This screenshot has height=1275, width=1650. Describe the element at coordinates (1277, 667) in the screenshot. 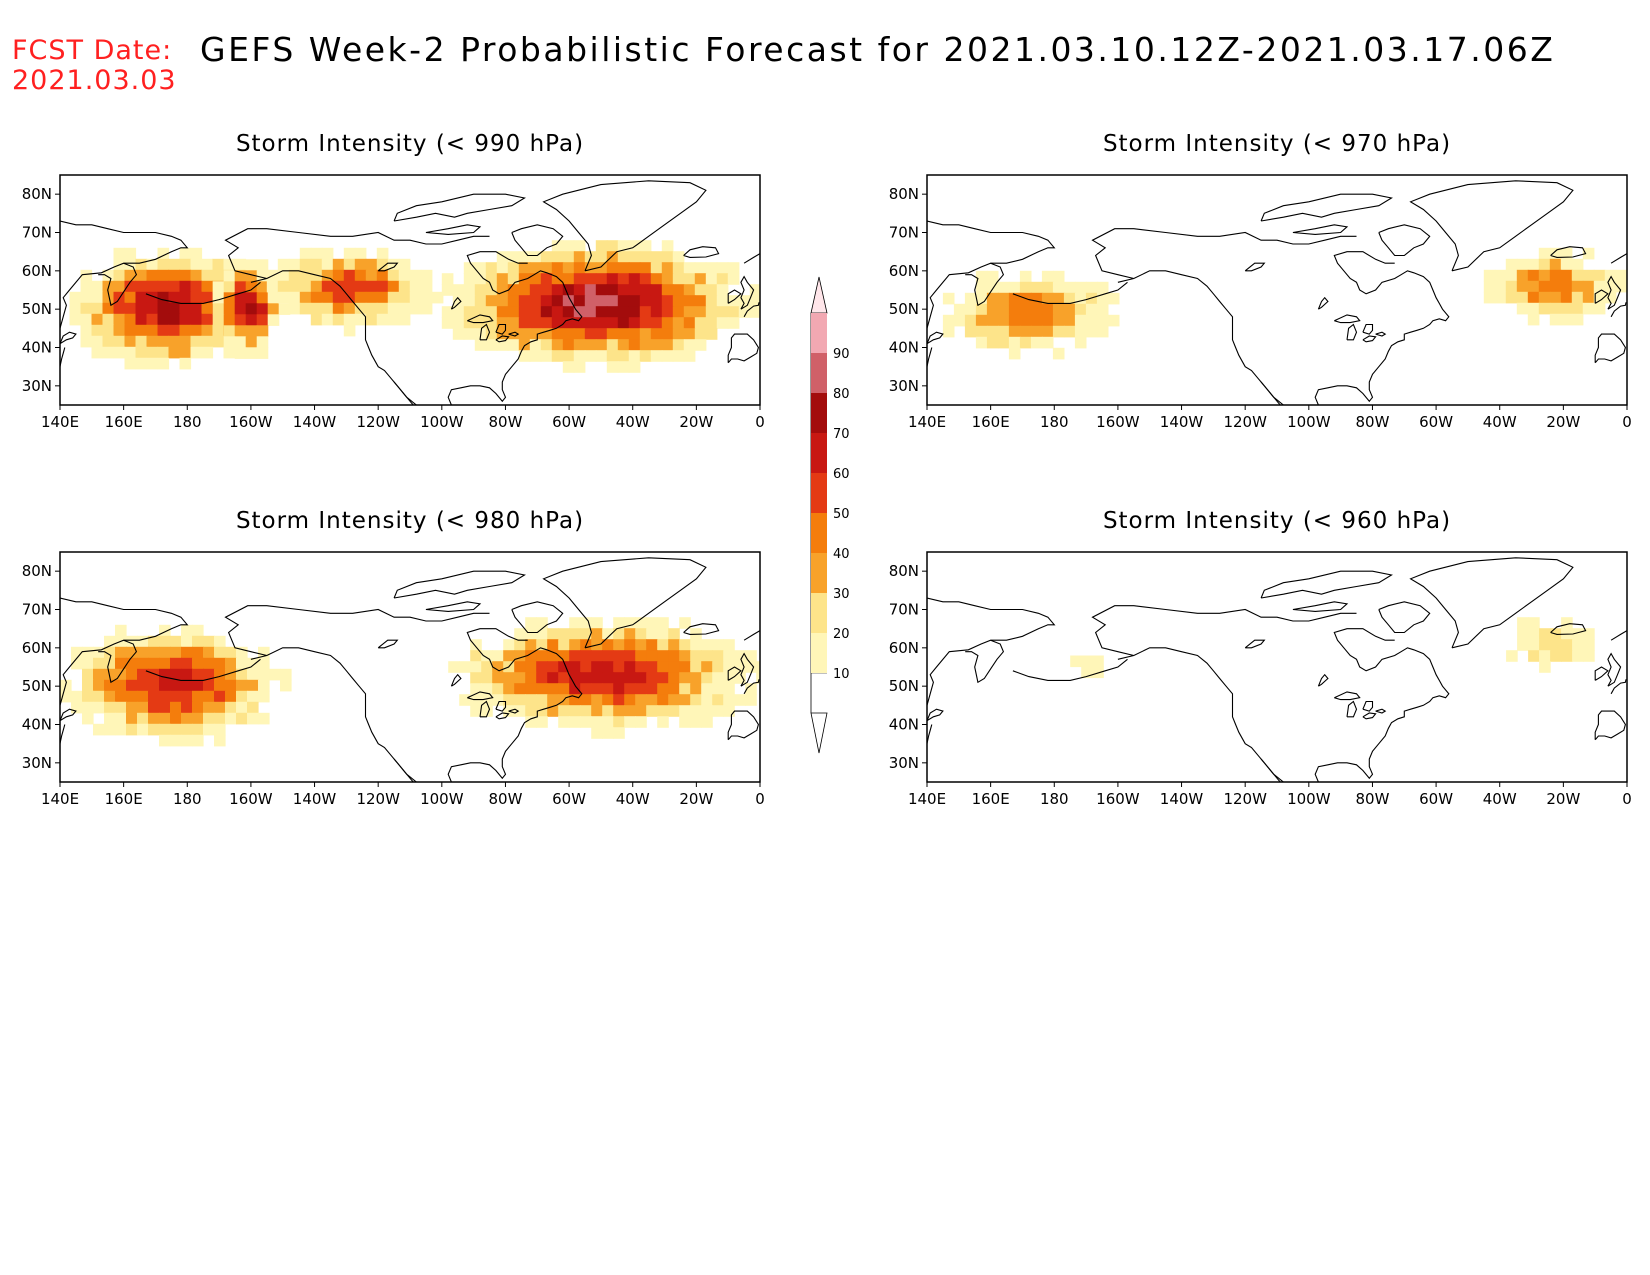

I see `map-frame` at that location.